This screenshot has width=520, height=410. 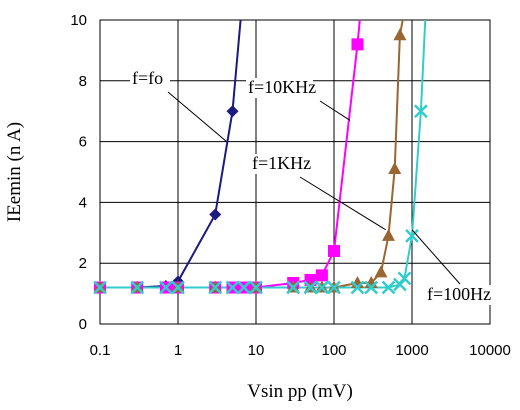 I want to click on y-tick-label: 10, so click(x=78, y=20).